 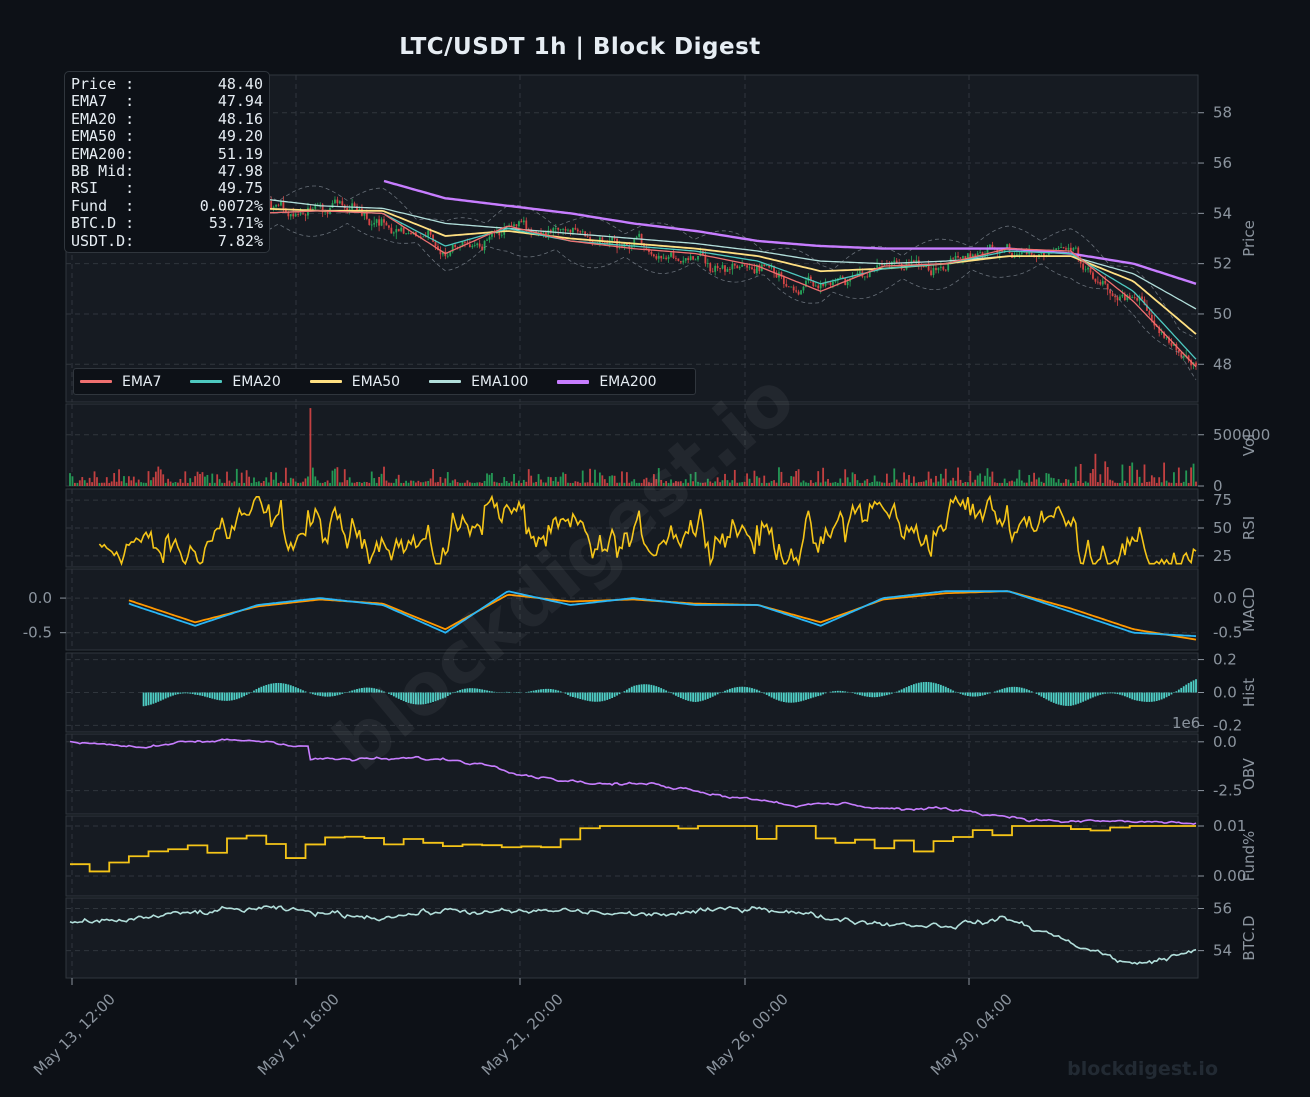 What do you see at coordinates (240, 84) in the screenshot?
I see `info-value: 48.40` at bounding box center [240, 84].